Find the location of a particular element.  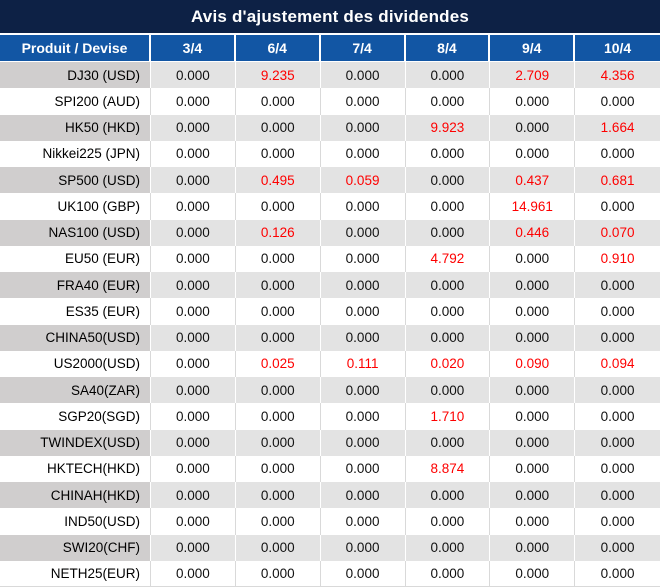

value-cell: 0.059 is located at coordinates (363, 180).